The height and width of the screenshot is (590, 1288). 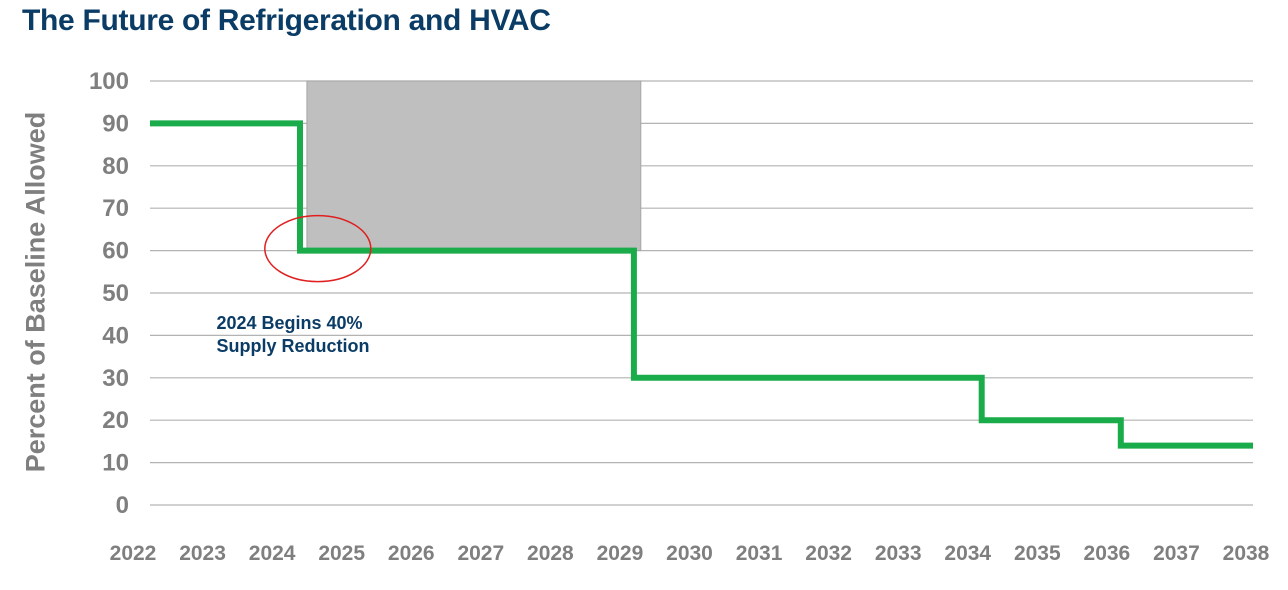 What do you see at coordinates (828, 553) in the screenshot?
I see `x-tick-2032: 2032` at bounding box center [828, 553].